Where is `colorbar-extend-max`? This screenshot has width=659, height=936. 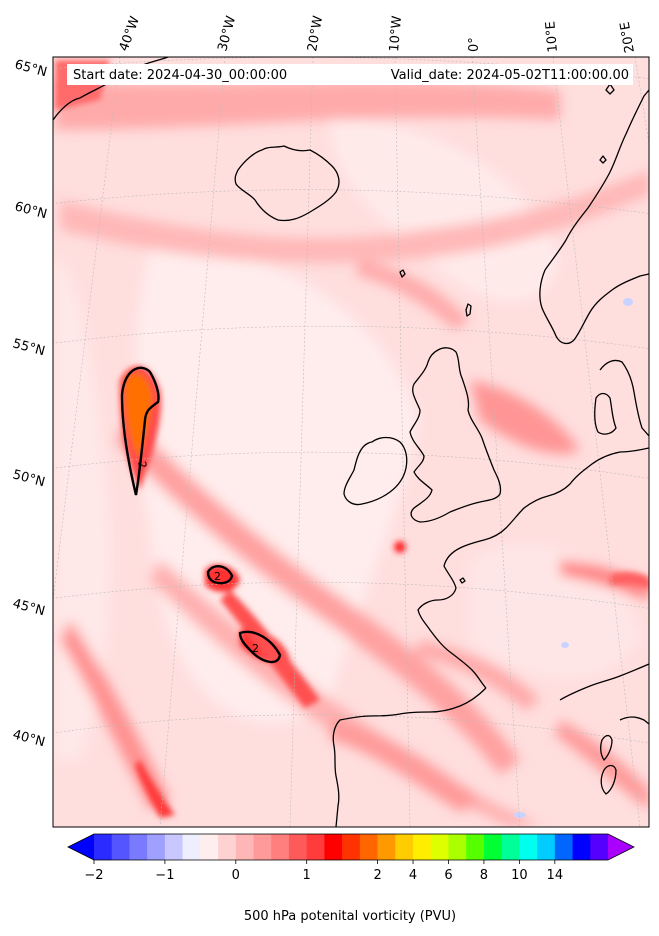 colorbar-extend-max is located at coordinates (621, 847).